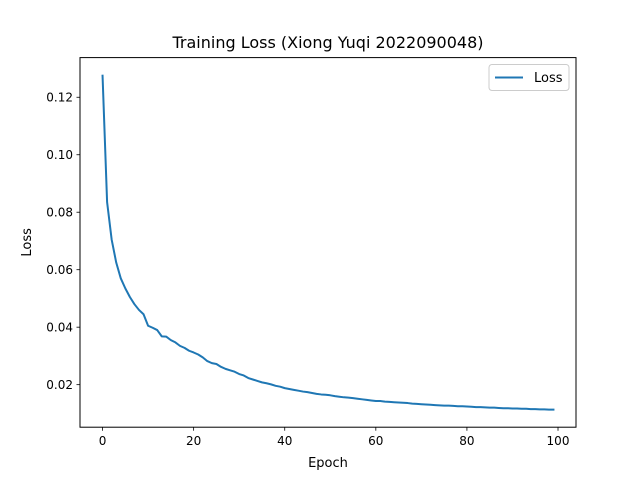  Describe the element at coordinates (63, 241) in the screenshot. I see `y-axis-ticks: 0.02 0.04 0.06 0.08 0.10 0.12` at that location.